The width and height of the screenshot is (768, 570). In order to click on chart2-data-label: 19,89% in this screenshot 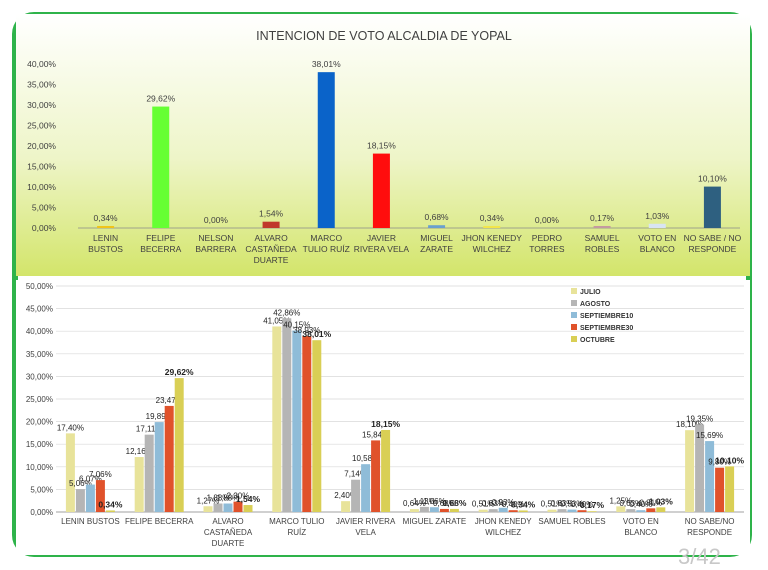, I will do `click(159, 416)`.